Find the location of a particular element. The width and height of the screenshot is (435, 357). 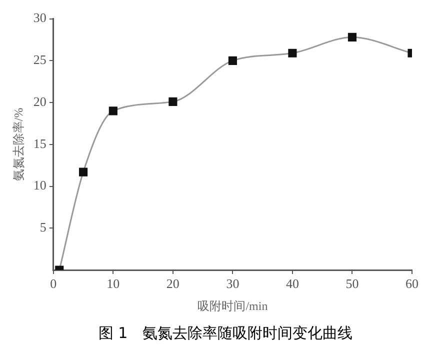

x-tick-label: 0 is located at coordinates (53, 284).